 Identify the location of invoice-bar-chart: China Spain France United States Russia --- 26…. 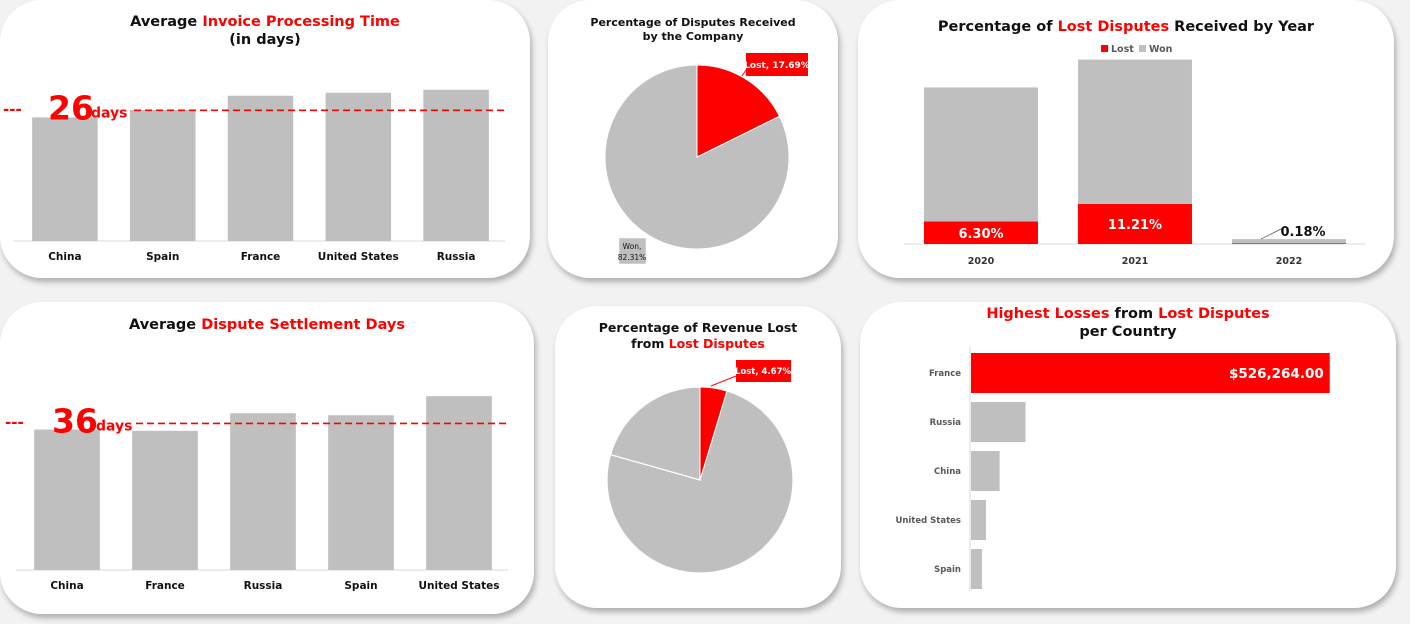
(254, 175).